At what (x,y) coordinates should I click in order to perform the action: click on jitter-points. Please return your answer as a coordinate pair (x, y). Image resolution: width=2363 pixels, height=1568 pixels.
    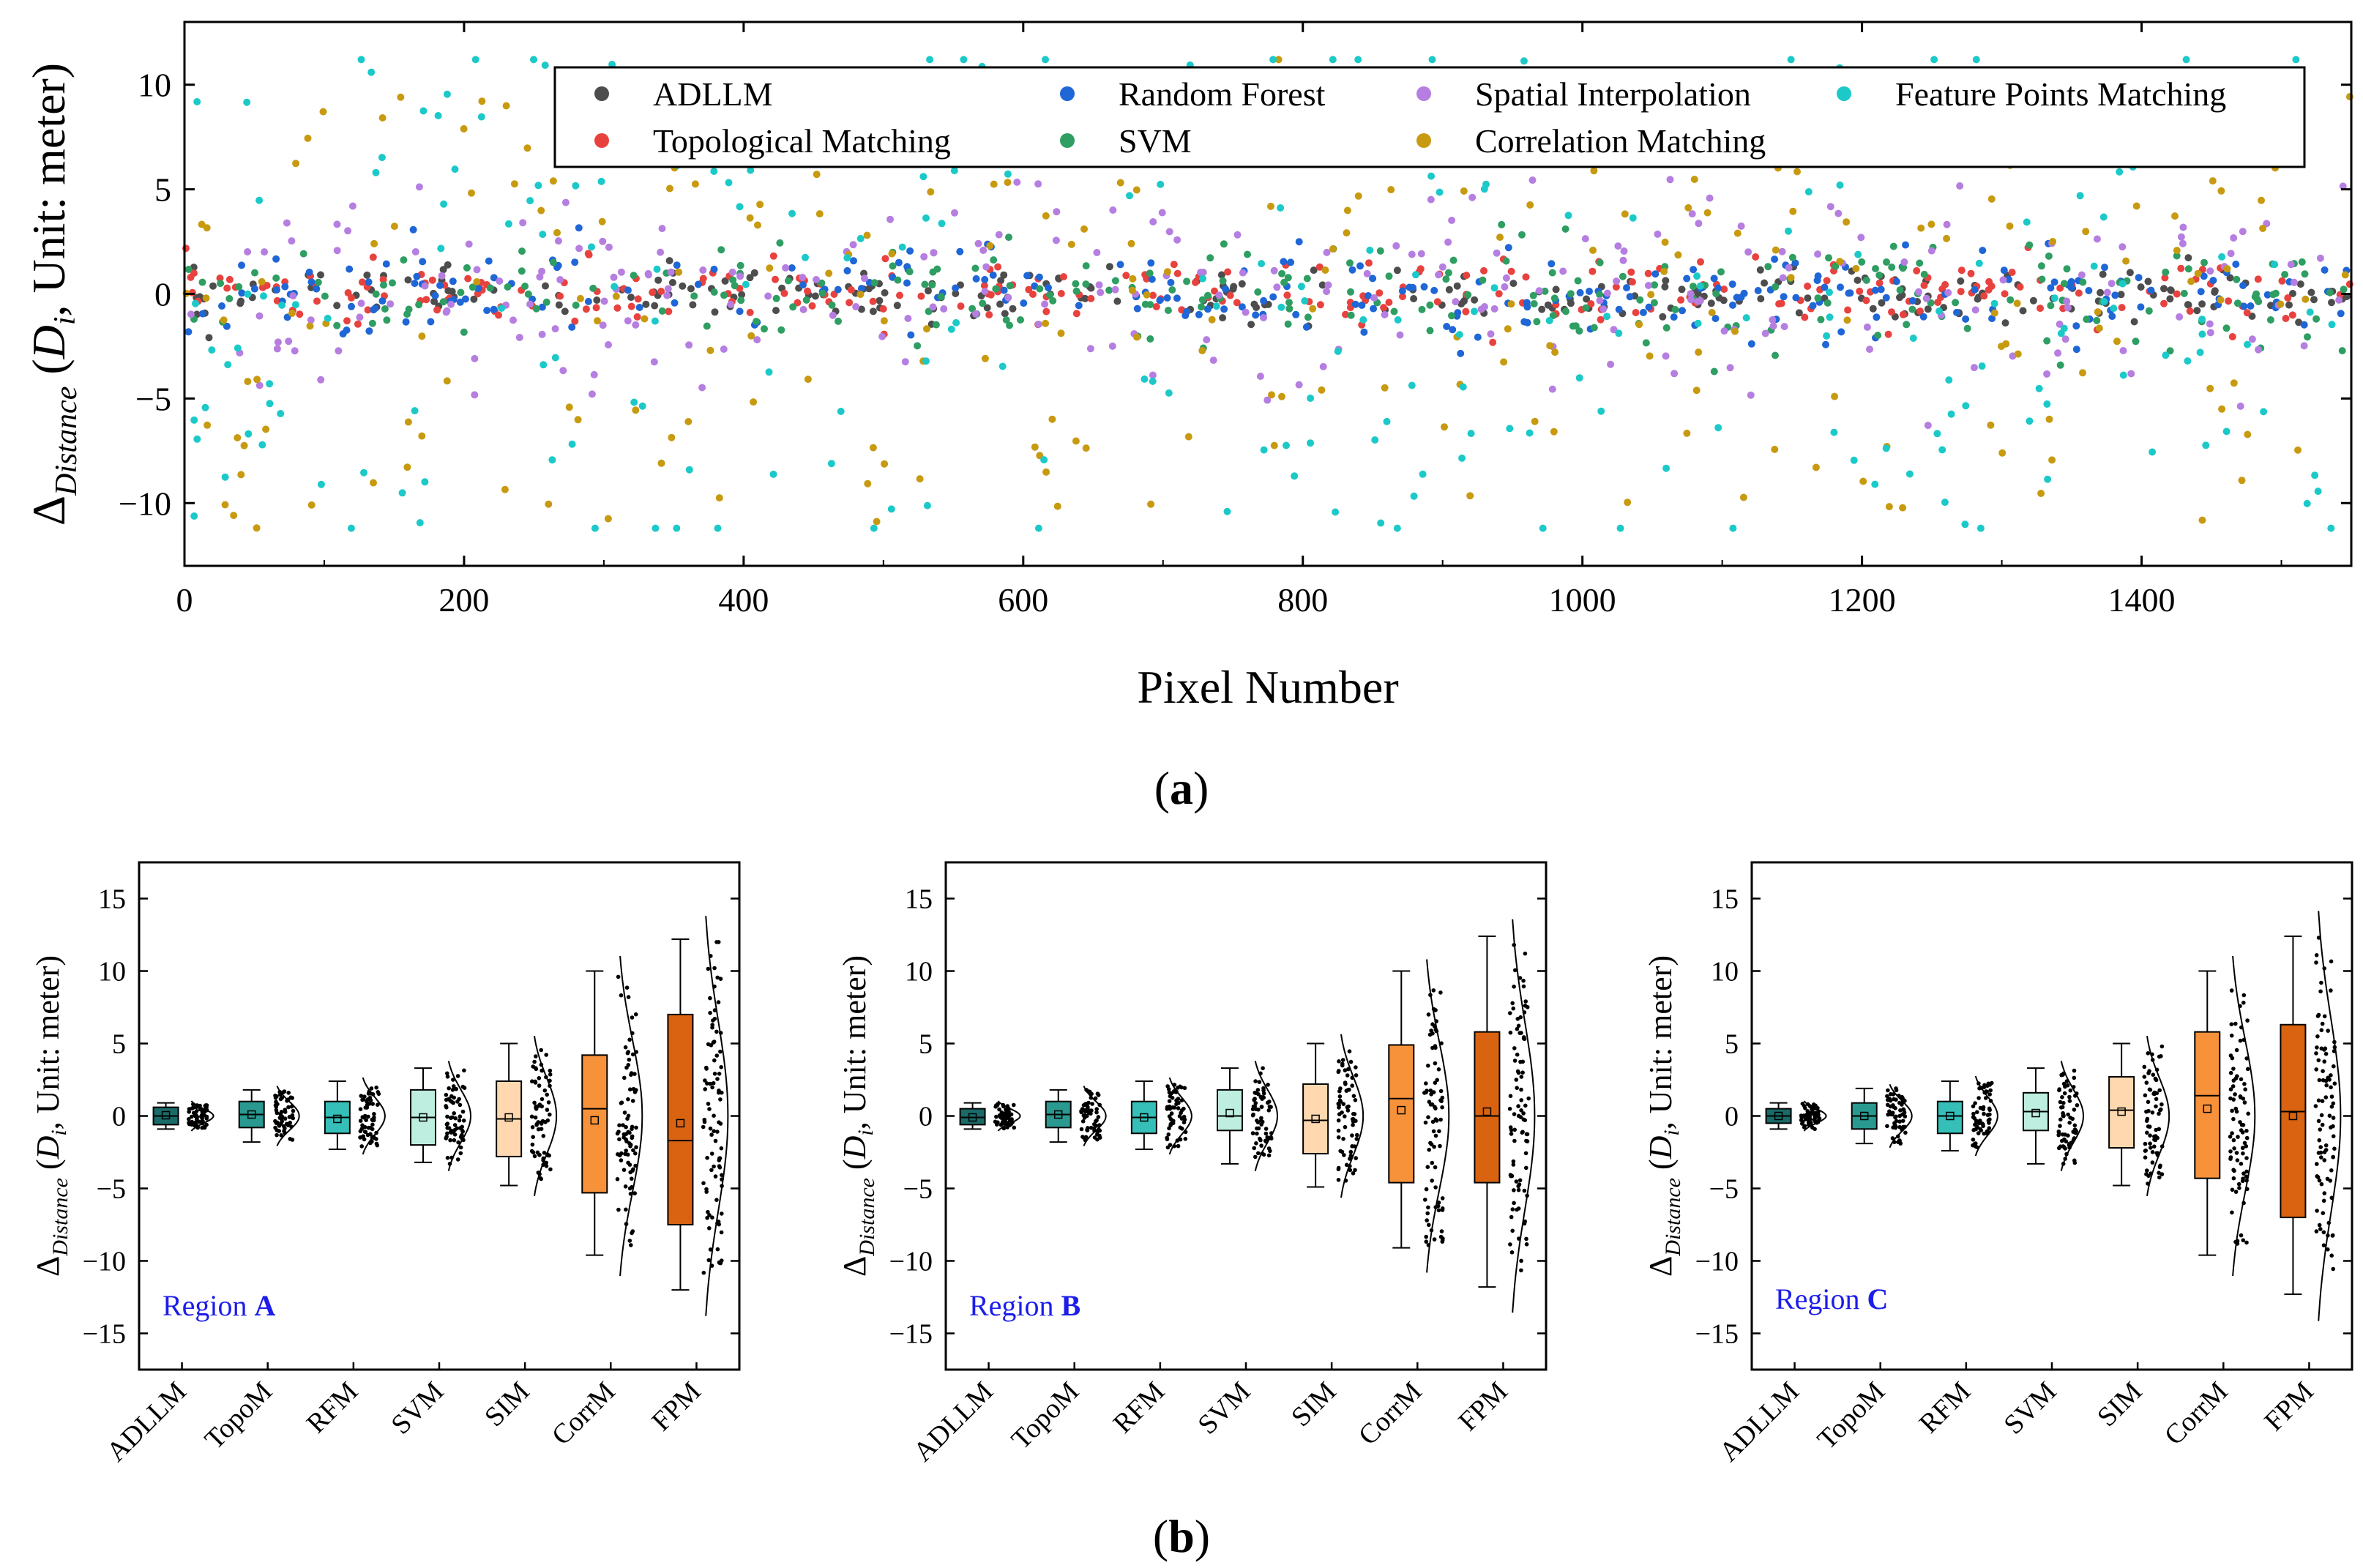
    Looking at the image, I should click on (2239, 1117).